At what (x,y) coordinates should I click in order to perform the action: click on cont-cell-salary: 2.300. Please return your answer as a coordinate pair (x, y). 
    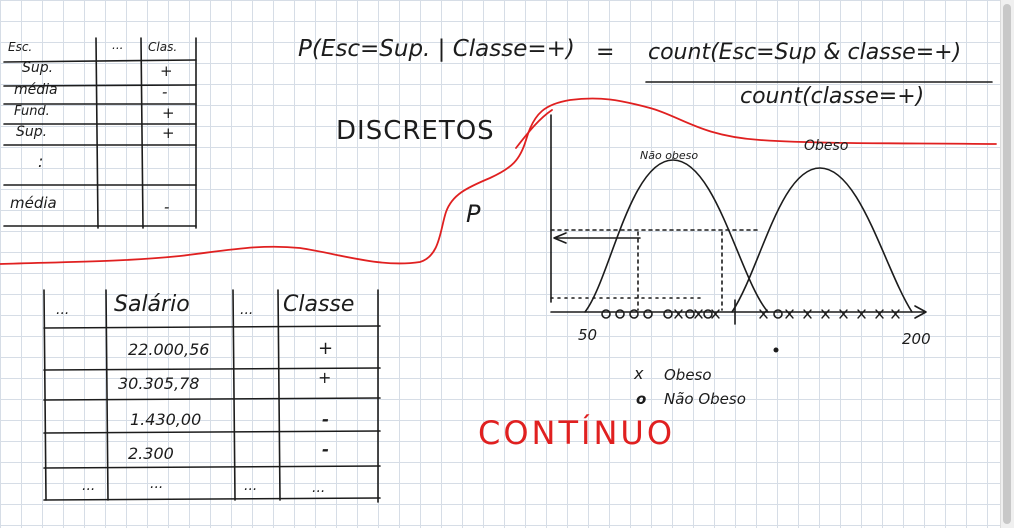
    Looking at the image, I should click on (151, 453).